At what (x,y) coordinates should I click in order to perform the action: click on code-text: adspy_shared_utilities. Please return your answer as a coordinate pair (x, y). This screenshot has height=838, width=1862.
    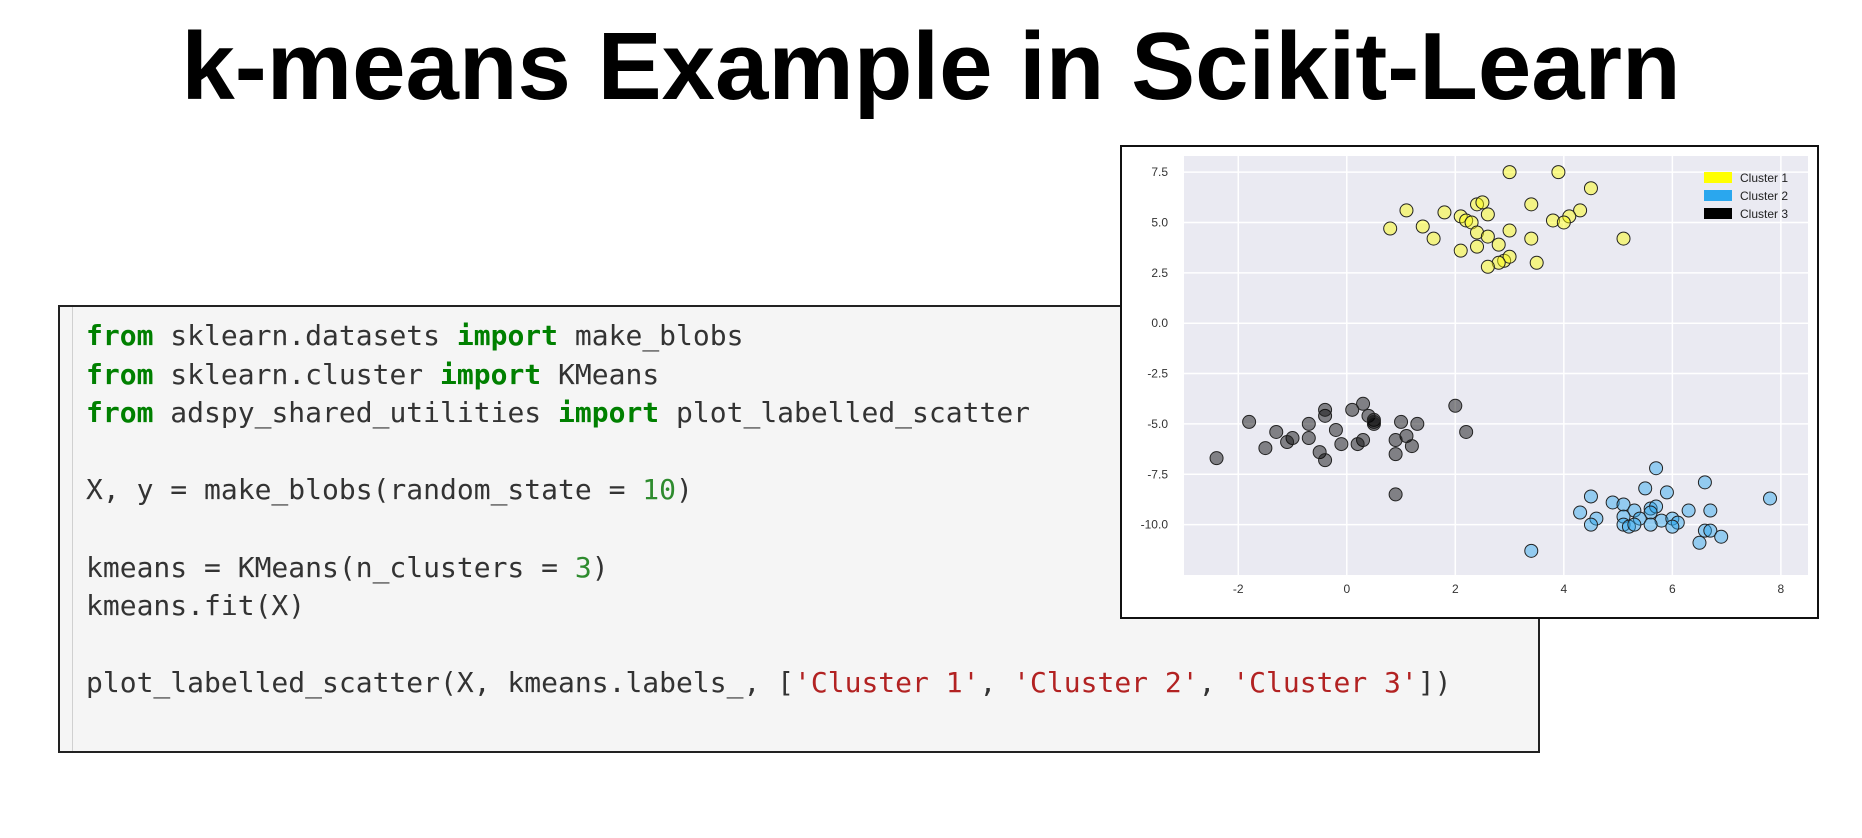
    Looking at the image, I should click on (356, 413).